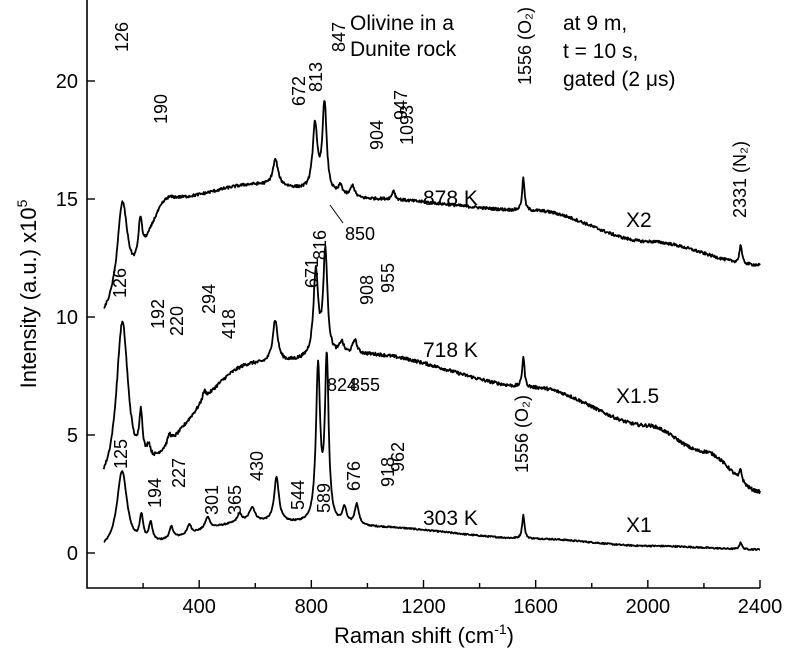 This screenshot has width=785, height=655. What do you see at coordinates (161, 109) in the screenshot?
I see `peak-label-2-190: 190` at bounding box center [161, 109].